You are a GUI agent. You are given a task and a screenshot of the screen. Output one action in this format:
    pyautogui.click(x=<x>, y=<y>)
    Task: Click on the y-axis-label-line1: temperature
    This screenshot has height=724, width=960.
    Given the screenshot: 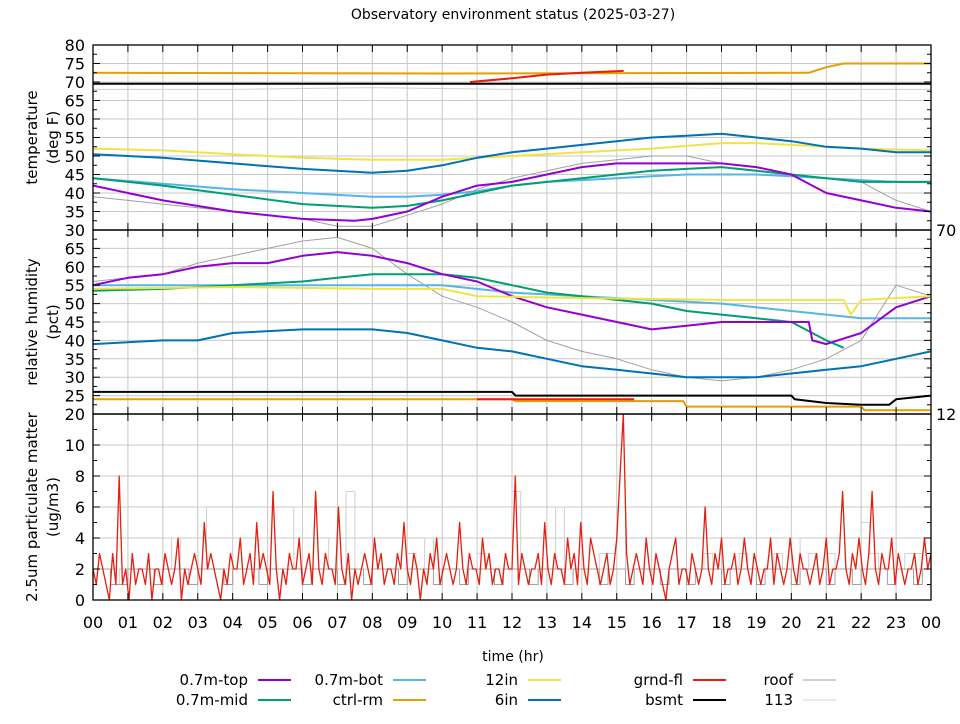 What is the action you would take?
    pyautogui.click(x=32, y=137)
    